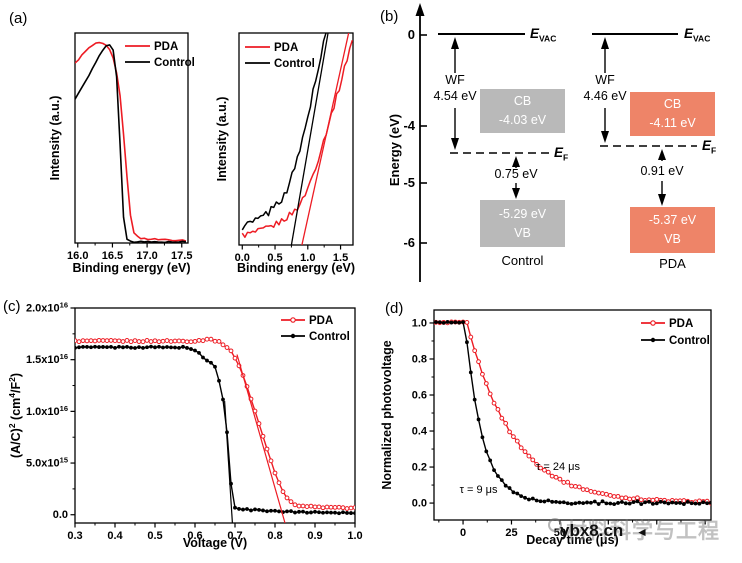 The image size is (742, 563). I want to click on cb-box-control: CB -4.03 eV, so click(522, 111).